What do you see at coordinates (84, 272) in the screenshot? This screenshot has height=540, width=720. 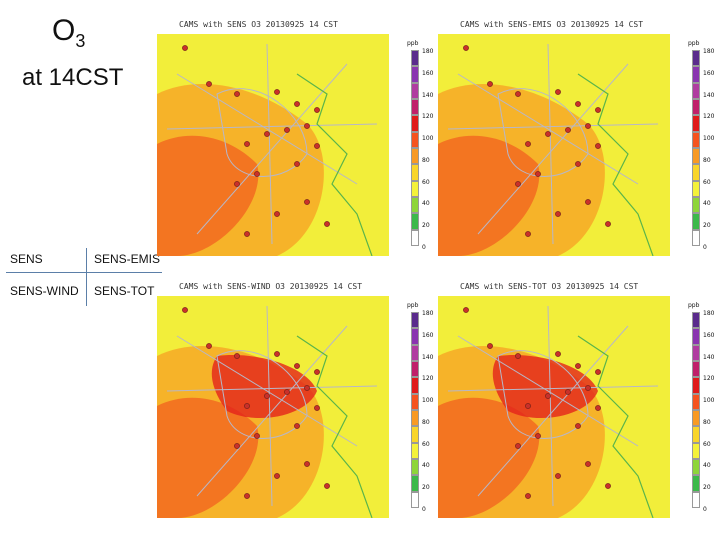 I see `legend-divider-horizontal` at bounding box center [84, 272].